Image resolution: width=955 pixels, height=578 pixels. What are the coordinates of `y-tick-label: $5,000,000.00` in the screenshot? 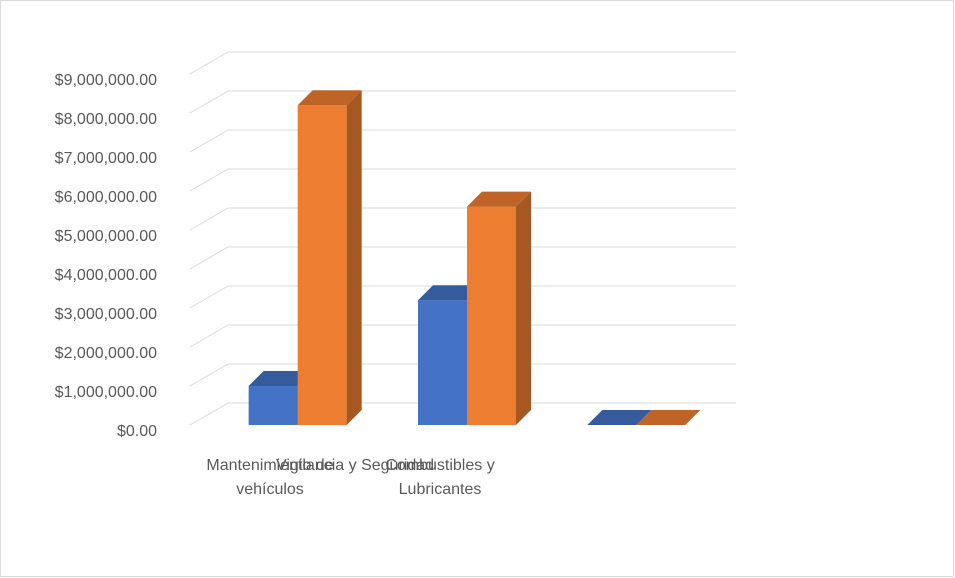 It's located at (106, 236).